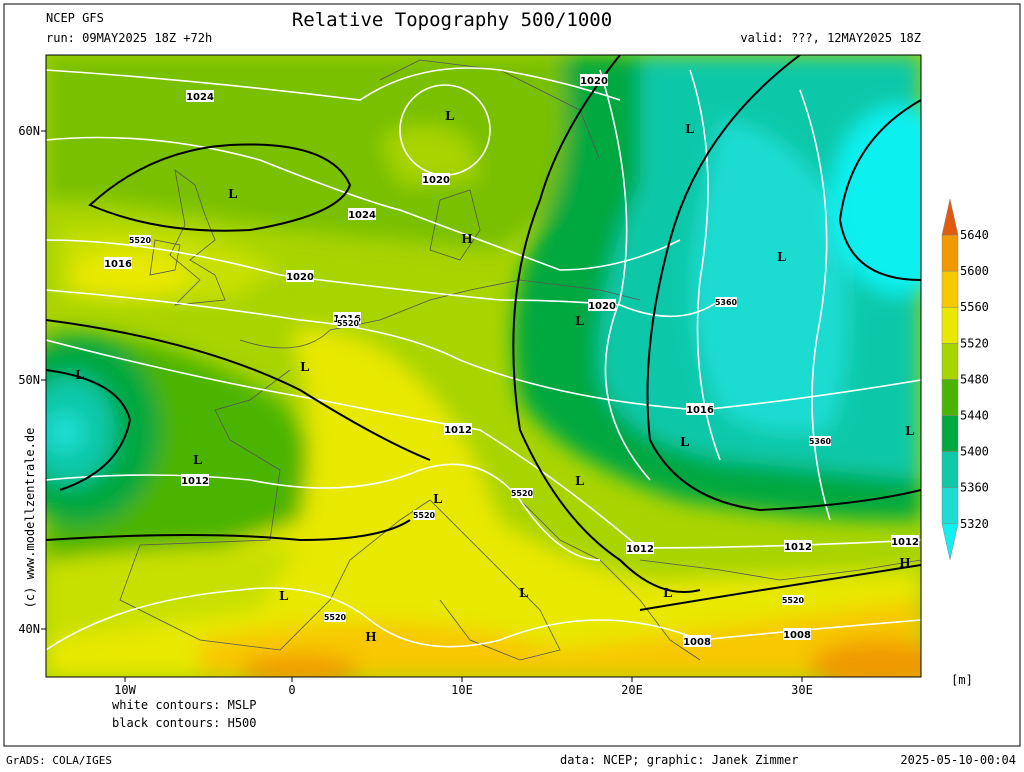  I want to click on legend-label: 5520, so click(974, 343).